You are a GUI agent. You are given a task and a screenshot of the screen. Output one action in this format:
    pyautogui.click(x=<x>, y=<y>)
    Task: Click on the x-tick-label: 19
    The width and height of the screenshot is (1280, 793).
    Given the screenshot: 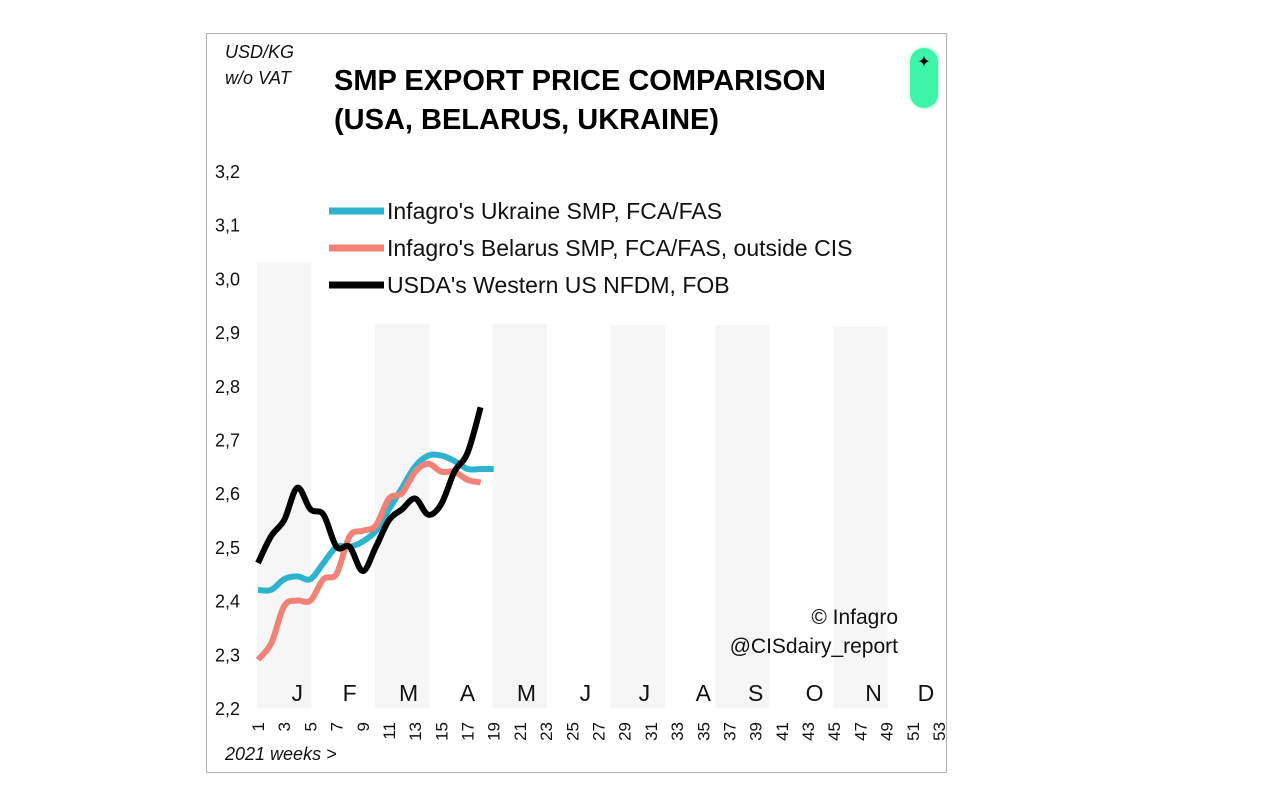 What is the action you would take?
    pyautogui.click(x=494, y=731)
    